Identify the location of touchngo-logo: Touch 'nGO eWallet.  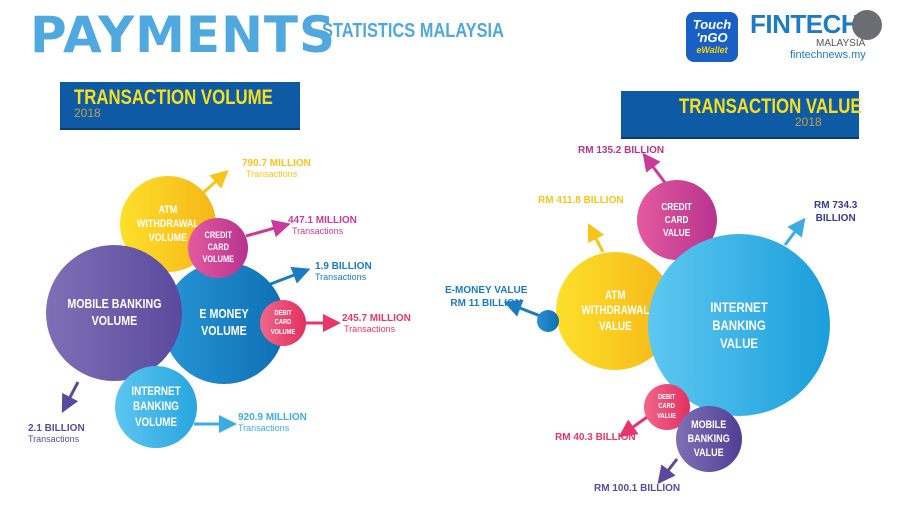
(712, 37).